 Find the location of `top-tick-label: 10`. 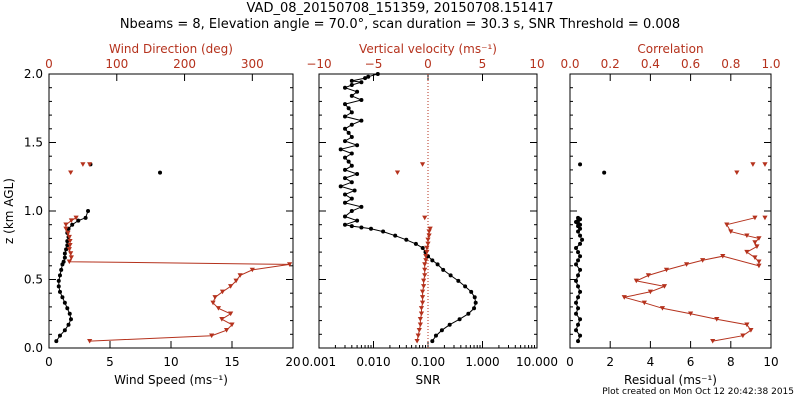

top-tick-label: 10 is located at coordinates (536, 64).